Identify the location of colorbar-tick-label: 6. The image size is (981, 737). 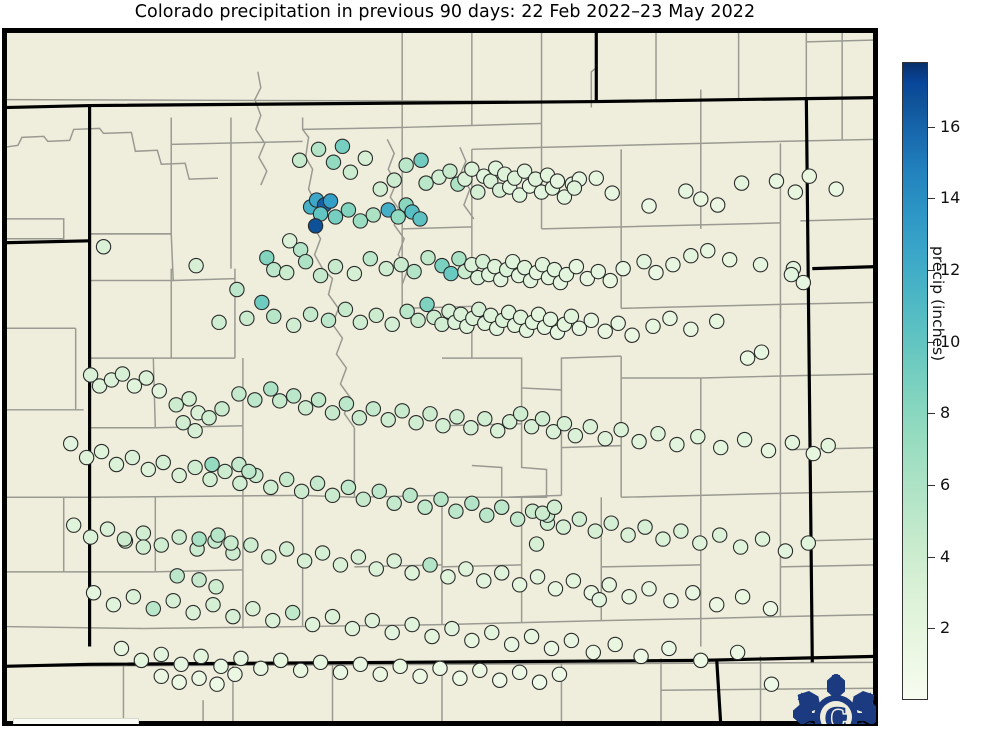
(945, 484).